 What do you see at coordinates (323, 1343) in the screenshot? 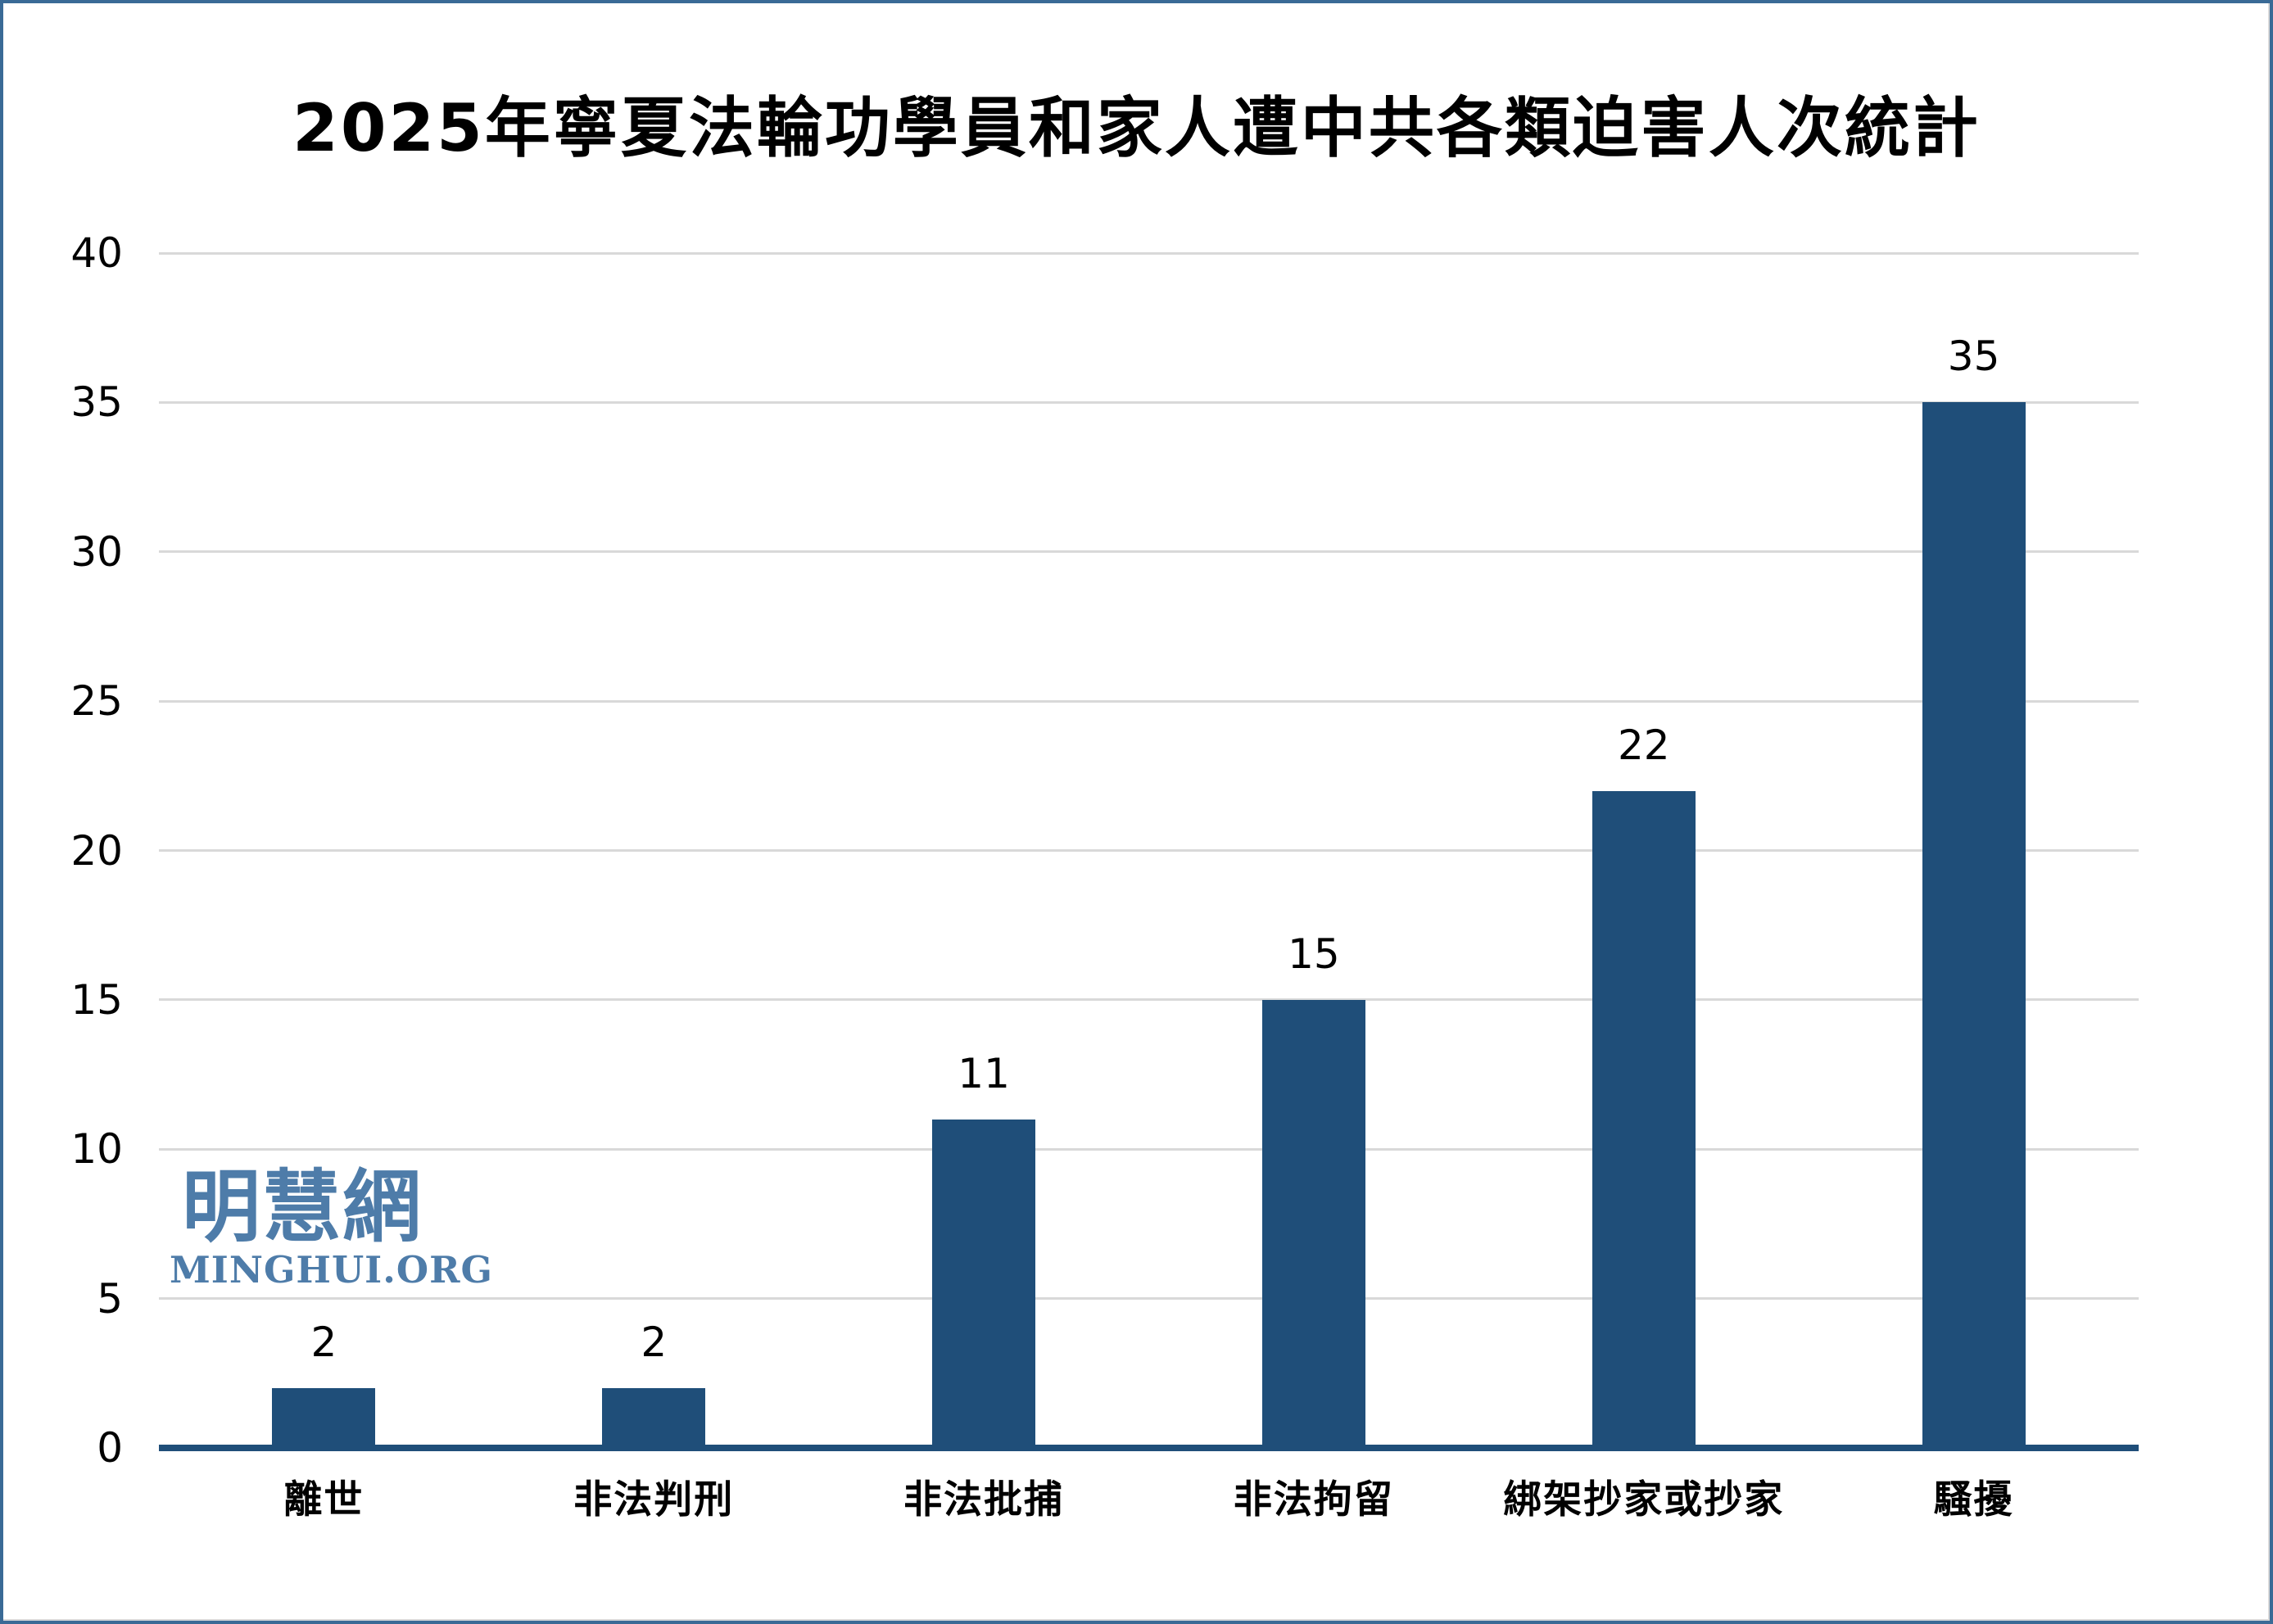
I see `bar-value-label-0: 2` at bounding box center [323, 1343].